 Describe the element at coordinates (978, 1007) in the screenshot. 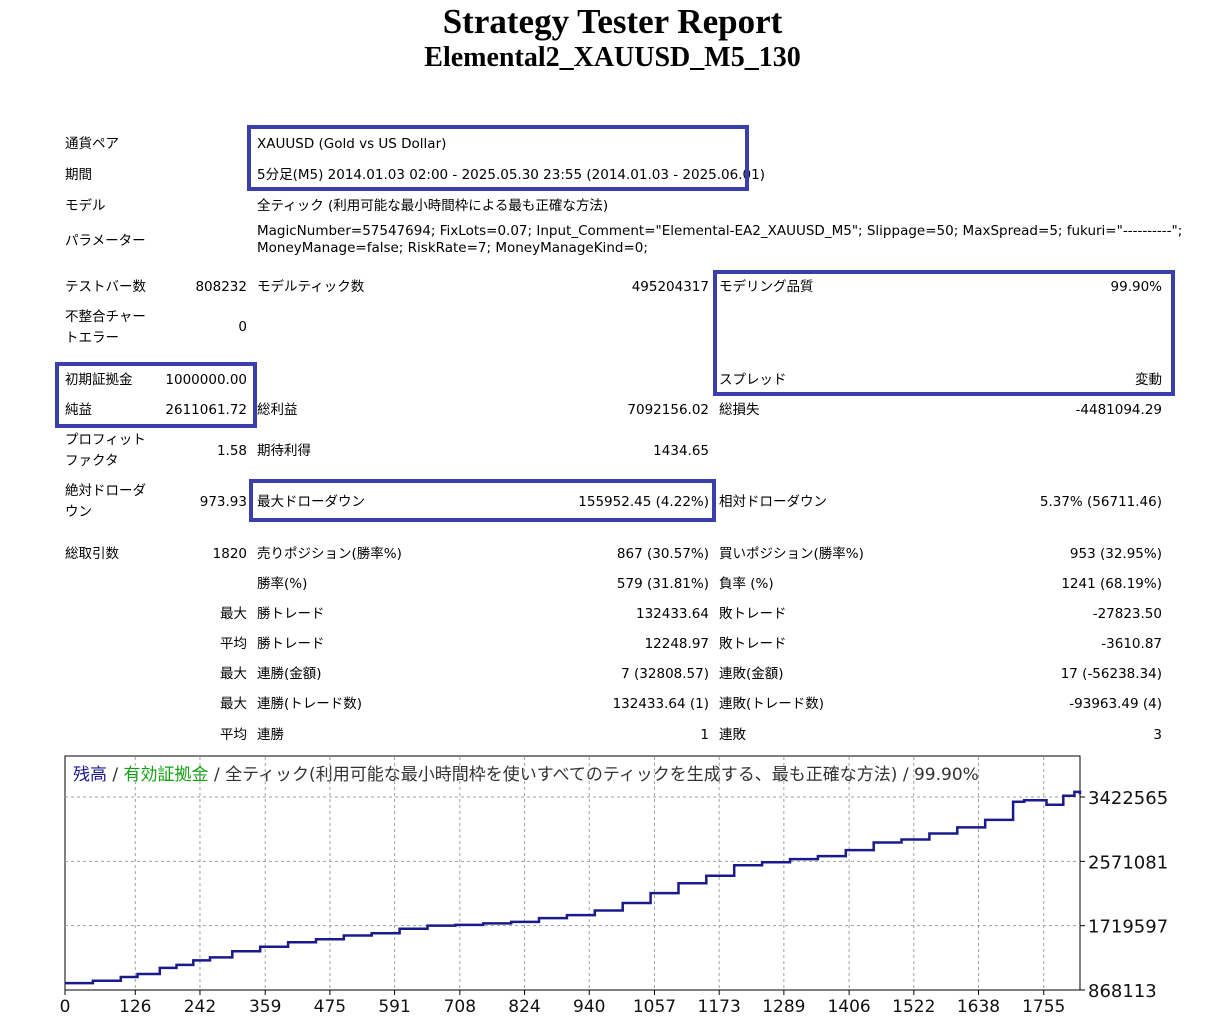

I see `x-tick-label: 1638` at that location.